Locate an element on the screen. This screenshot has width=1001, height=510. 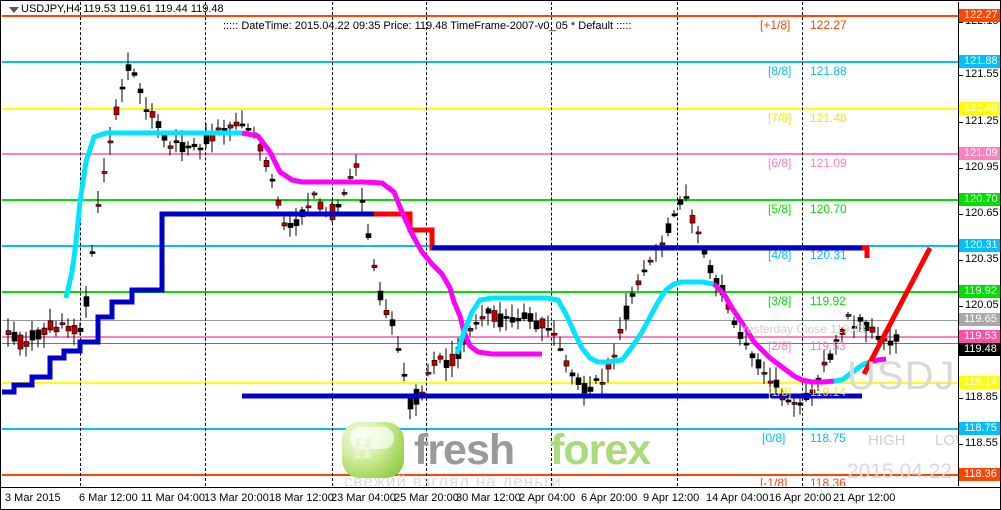
price-tick-label: 118.85 is located at coordinates (981, 397).